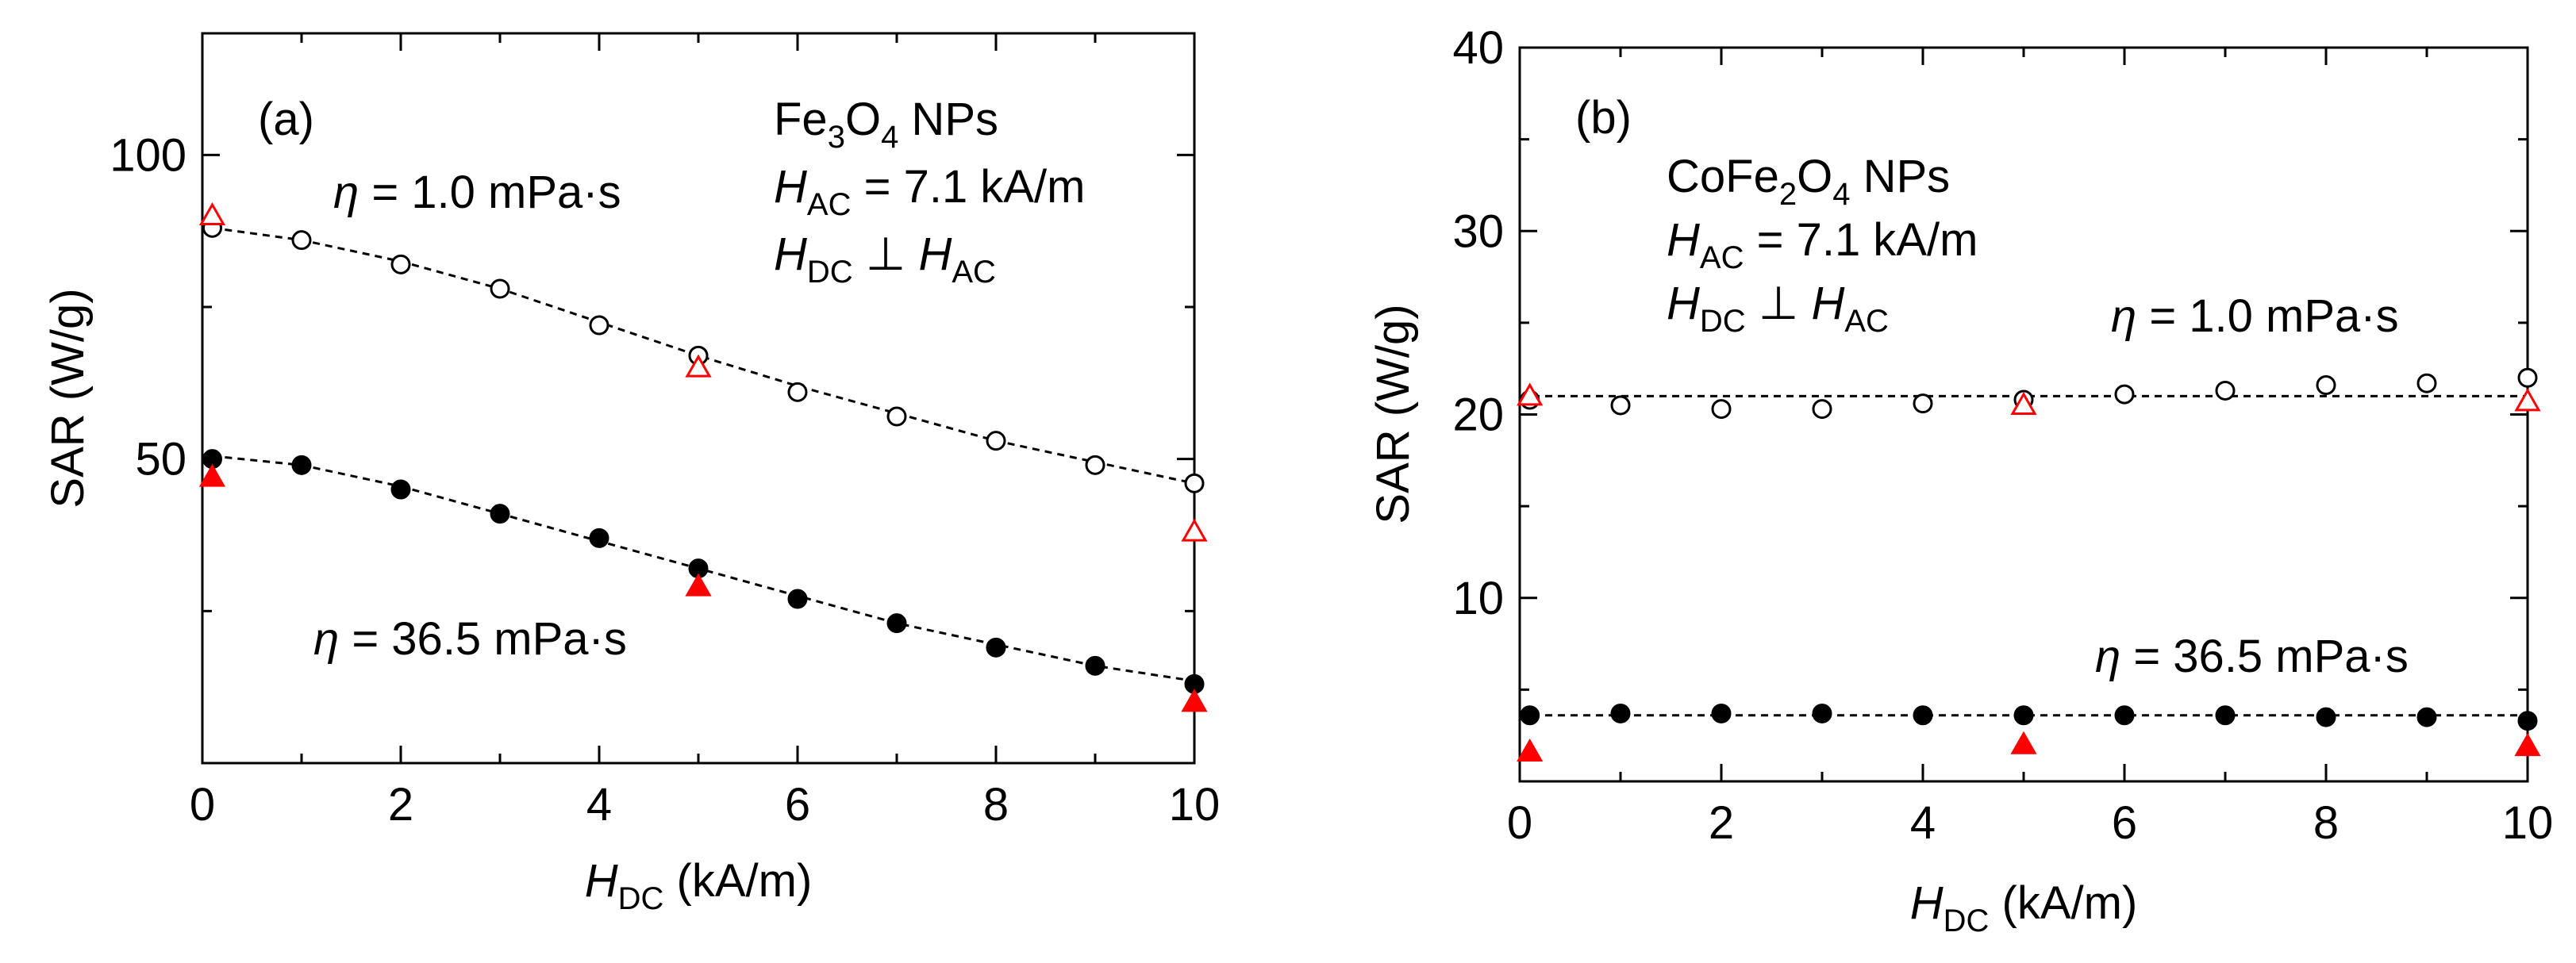 This screenshot has width=2576, height=963. I want to click on y-tick-label: 50, so click(160, 459).